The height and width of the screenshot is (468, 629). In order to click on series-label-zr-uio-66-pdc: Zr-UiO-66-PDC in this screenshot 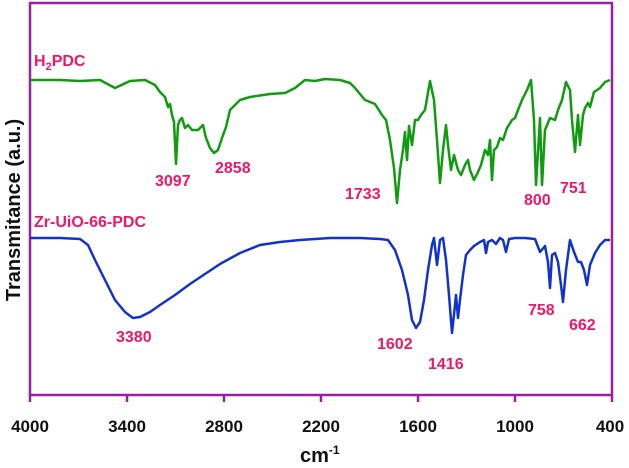, I will do `click(90, 222)`.